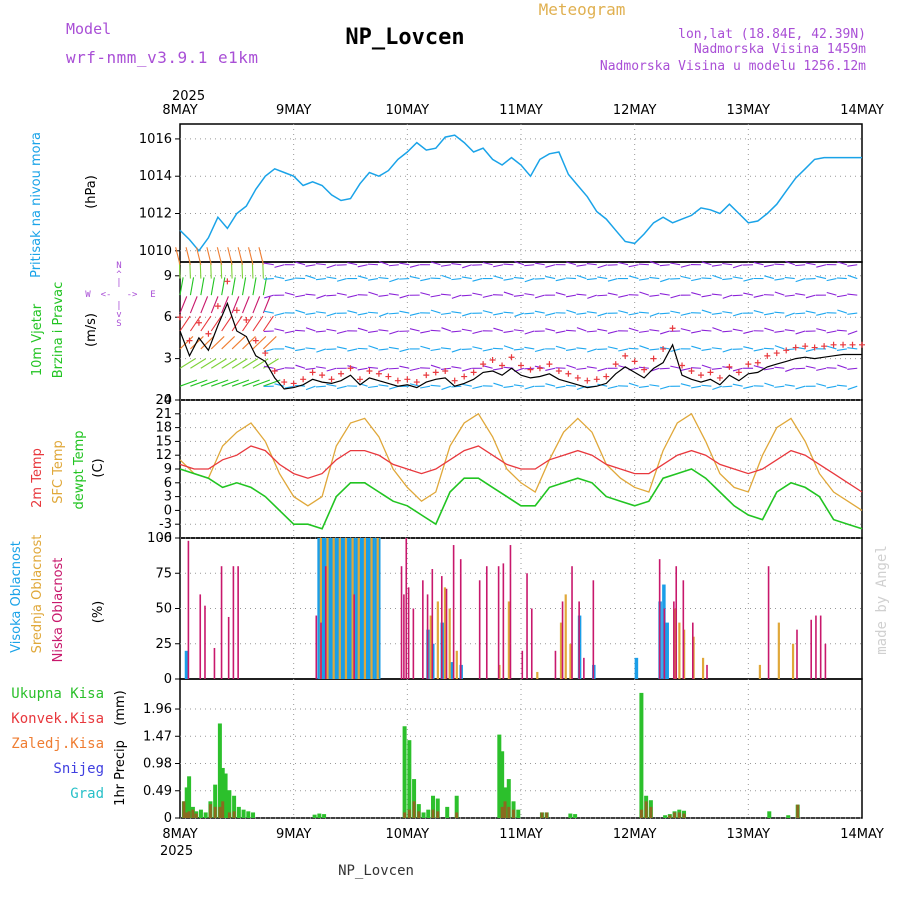 The width and height of the screenshot is (900, 900). I want to click on compass-down: v, so click(118, 315).